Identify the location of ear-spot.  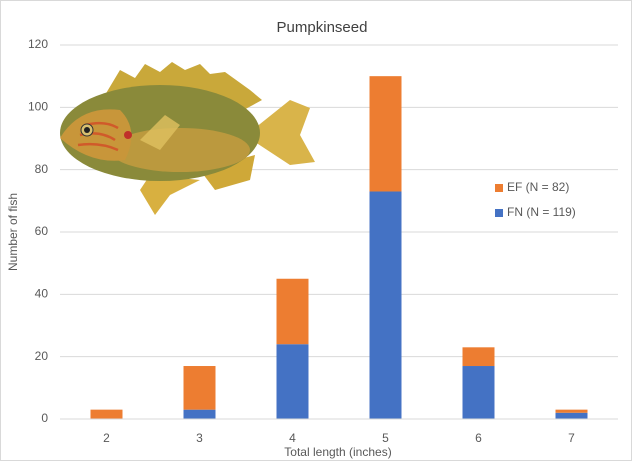
(128, 135).